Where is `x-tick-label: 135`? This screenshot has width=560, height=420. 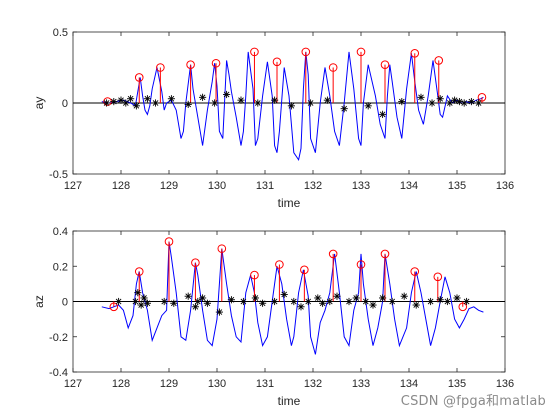
x-tick-label: 135 is located at coordinates (457, 384).